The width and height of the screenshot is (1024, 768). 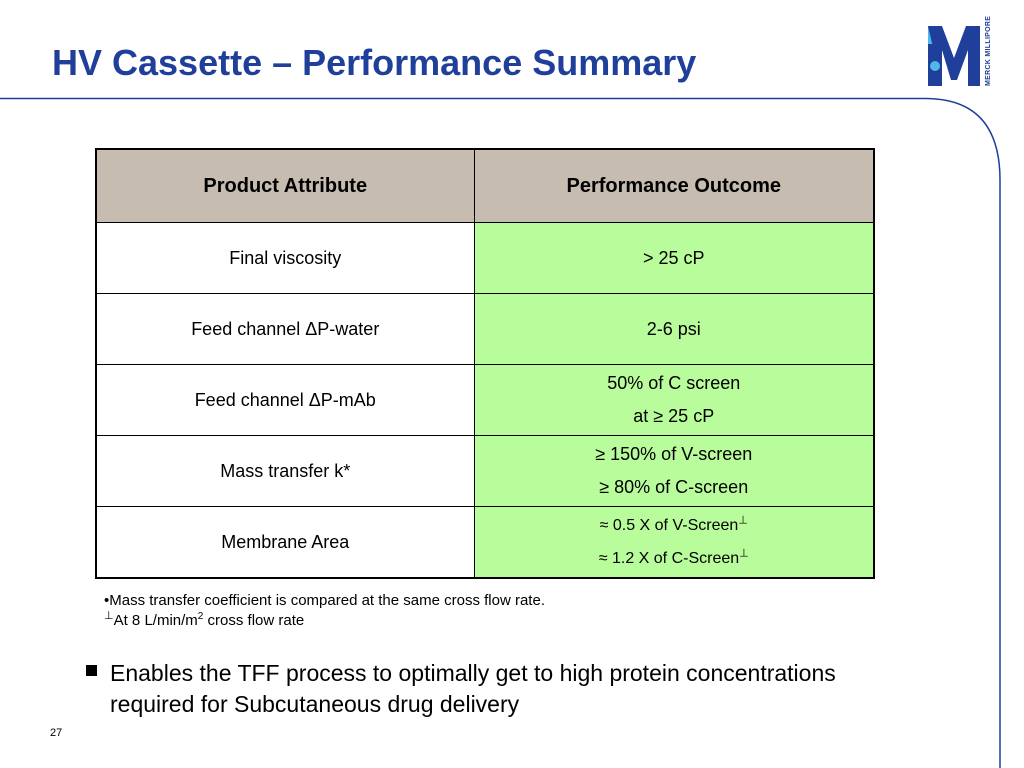 I want to click on header-performance-outcome: Performance Outcome, so click(x=674, y=185).